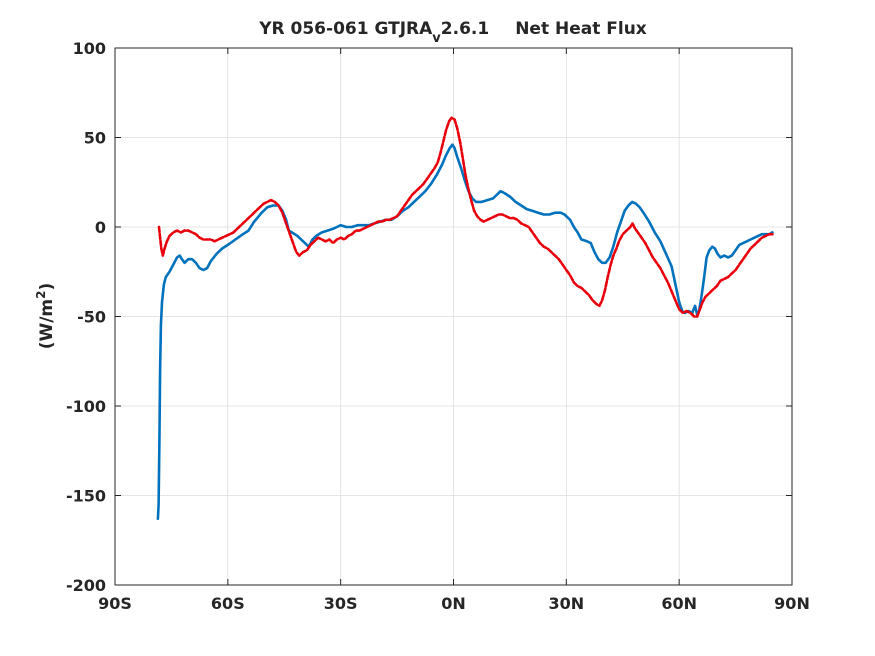 The image size is (875, 656). Describe the element at coordinates (465, 29) in the screenshot. I see `title-version: 2.6.1` at that location.